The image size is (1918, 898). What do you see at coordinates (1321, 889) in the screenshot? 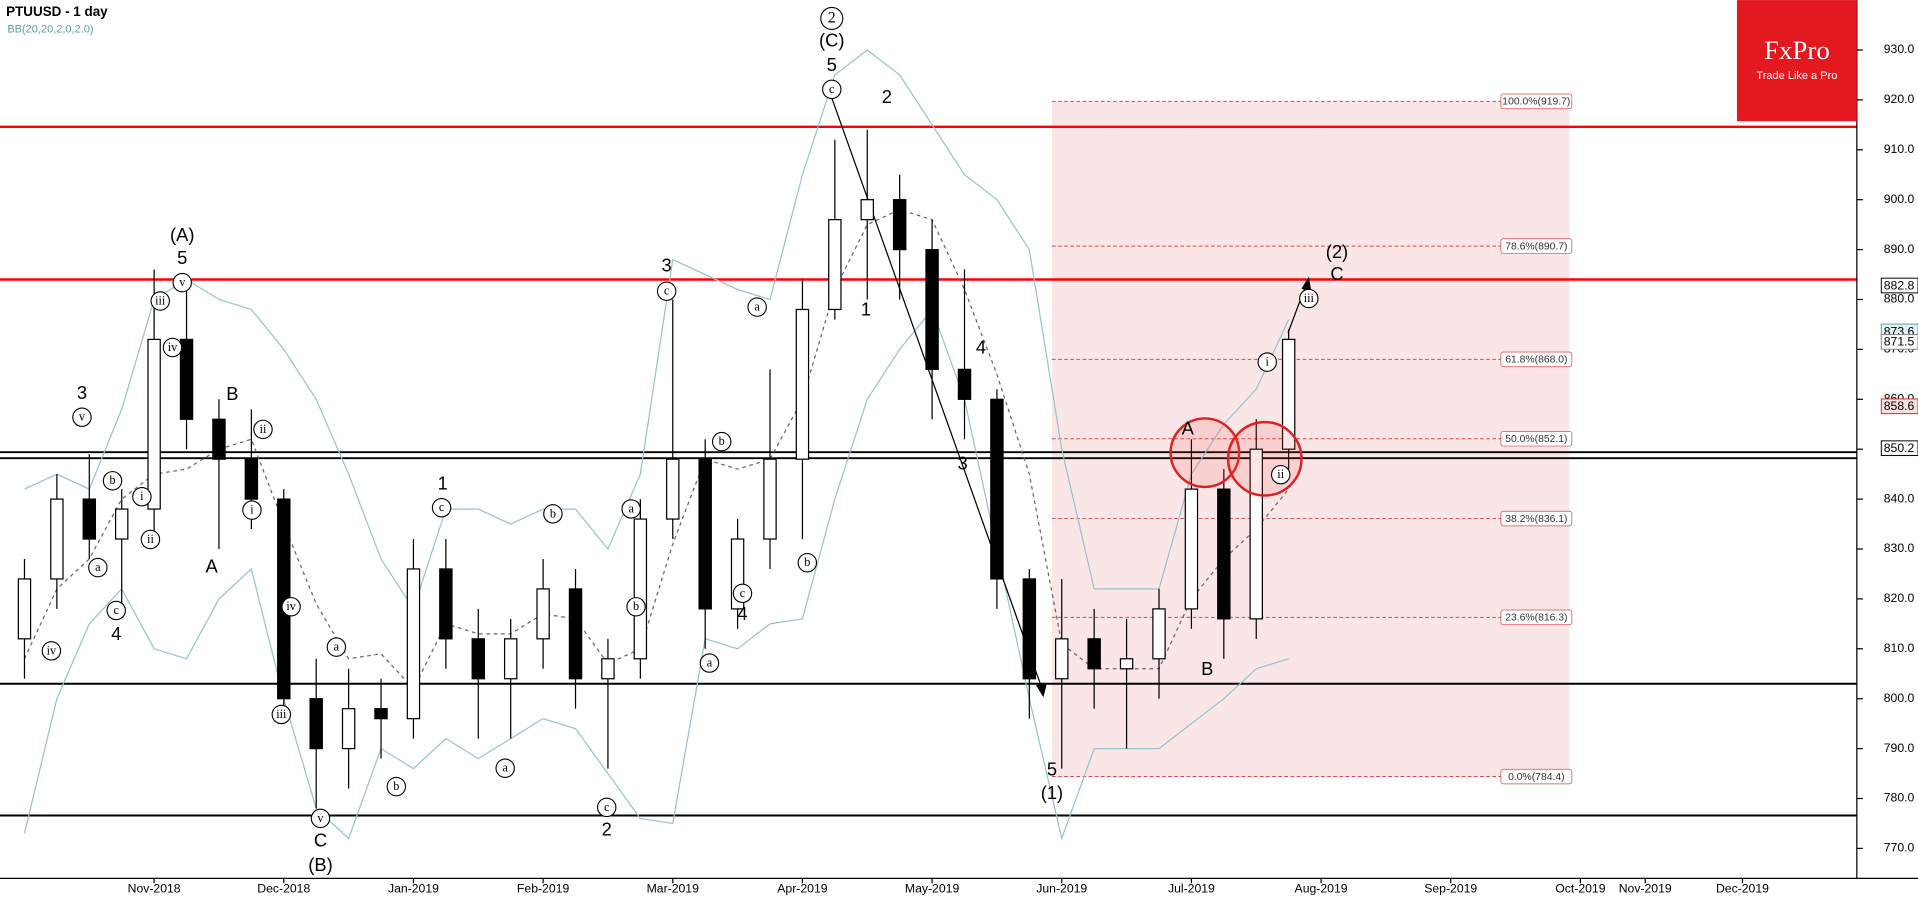
I see `x-tick-label: Aug-2019` at bounding box center [1321, 889].